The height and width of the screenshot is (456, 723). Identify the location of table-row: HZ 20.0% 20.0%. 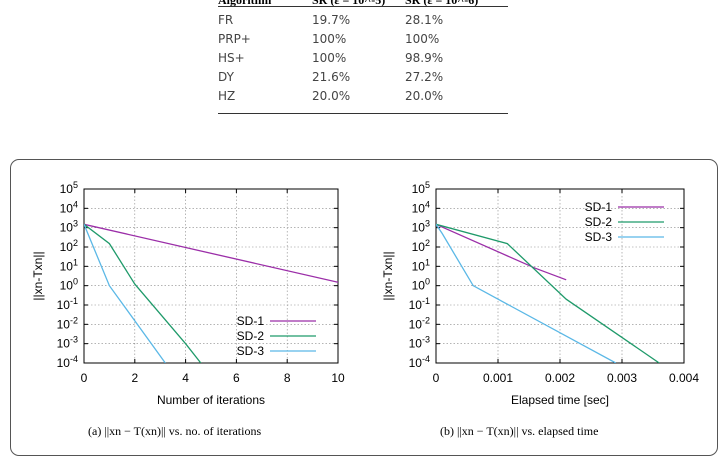
(363, 97).